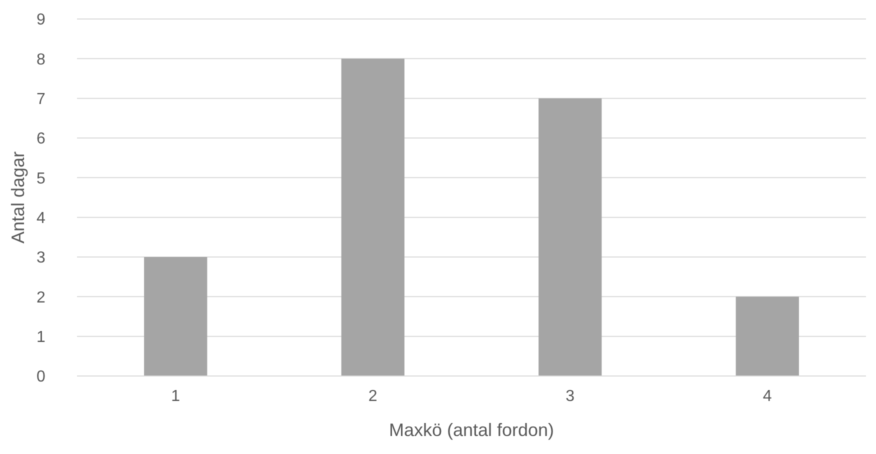 The image size is (876, 454). What do you see at coordinates (41, 377) in the screenshot?
I see `y-tick-label: 0` at bounding box center [41, 377].